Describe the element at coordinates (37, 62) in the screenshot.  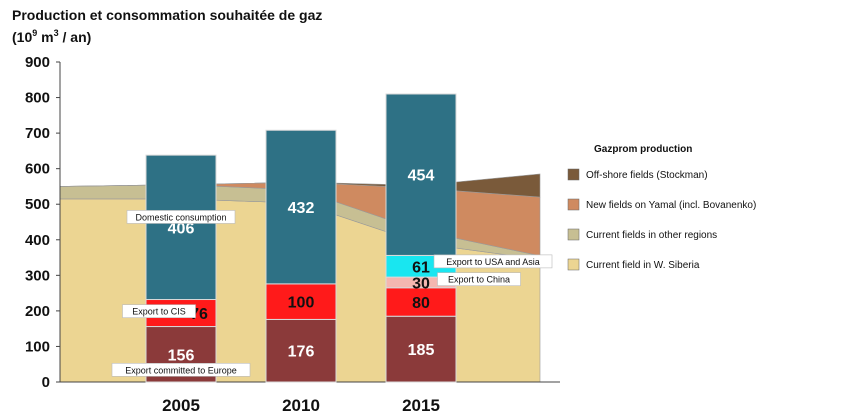
I see `y-tick-label-900: 900` at that location.